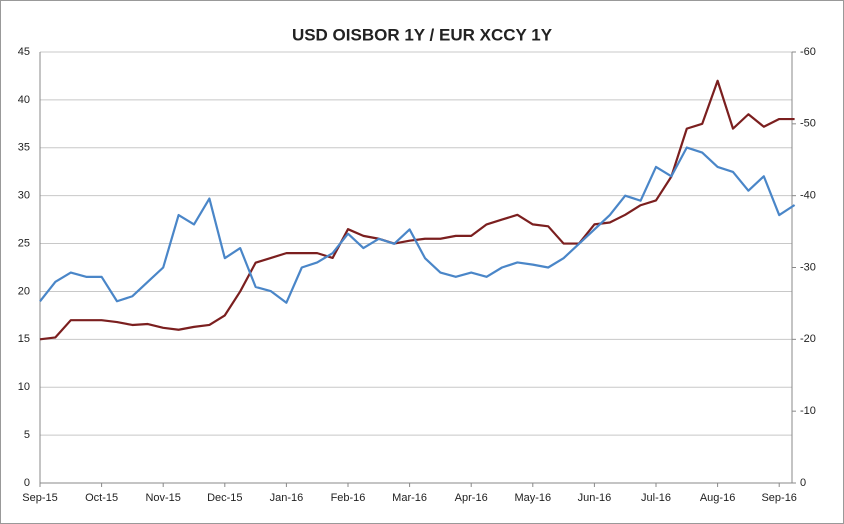 Image resolution: width=844 pixels, height=524 pixels. What do you see at coordinates (656, 498) in the screenshot?
I see `x-tick-label: Jul-16` at bounding box center [656, 498].